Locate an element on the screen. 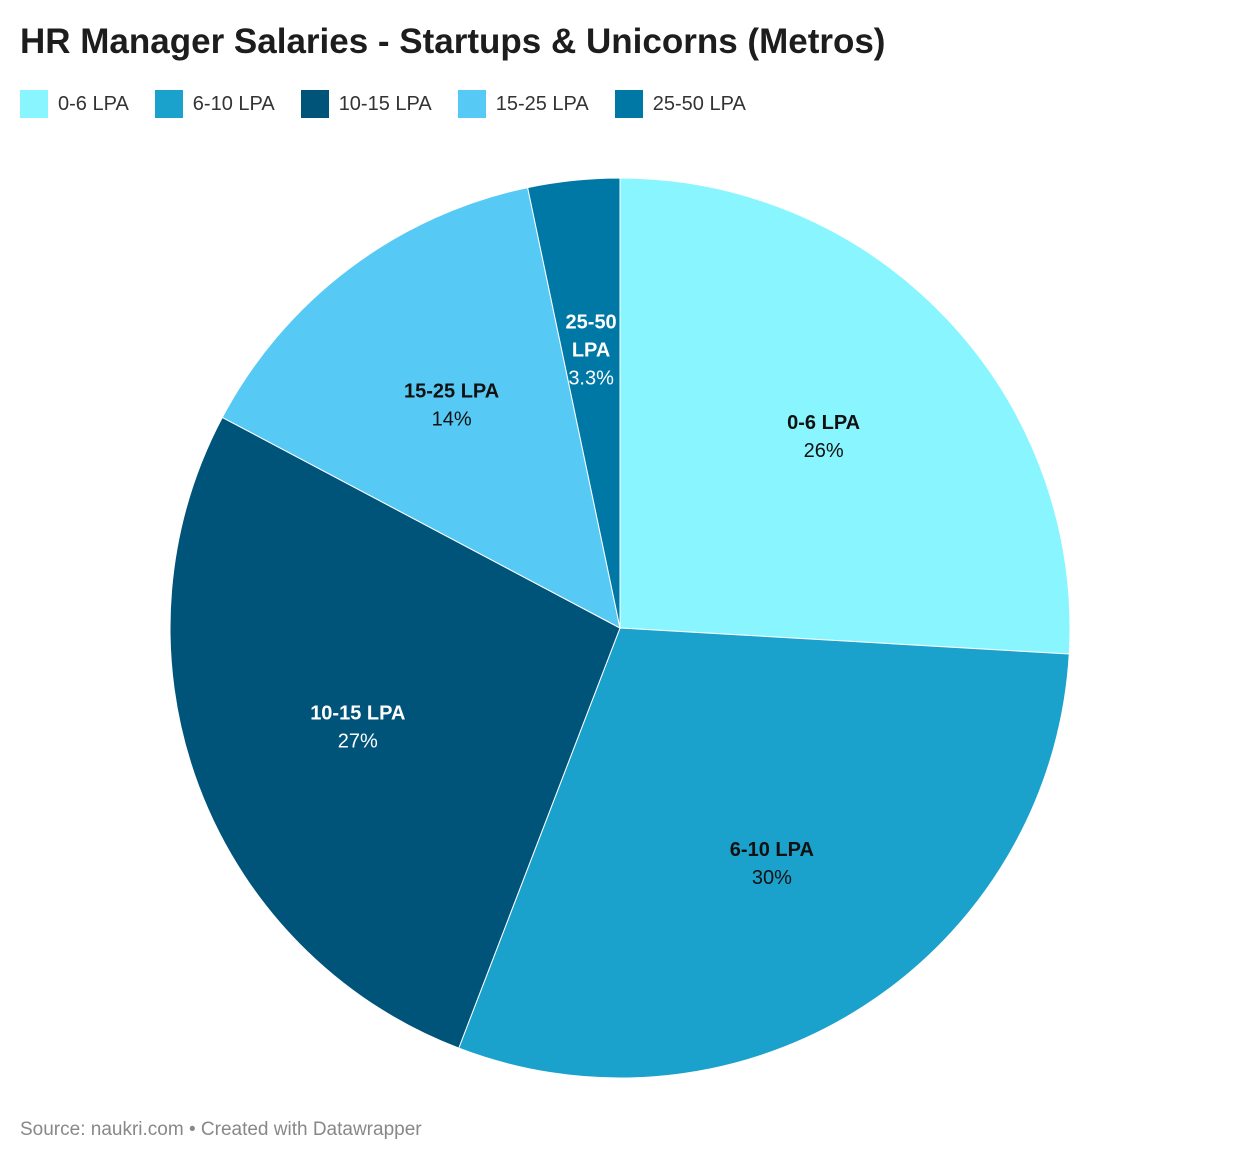 Image resolution: width=1240 pixels, height=1164 pixels. legend-item: 10-15 LPA is located at coordinates (366, 104).